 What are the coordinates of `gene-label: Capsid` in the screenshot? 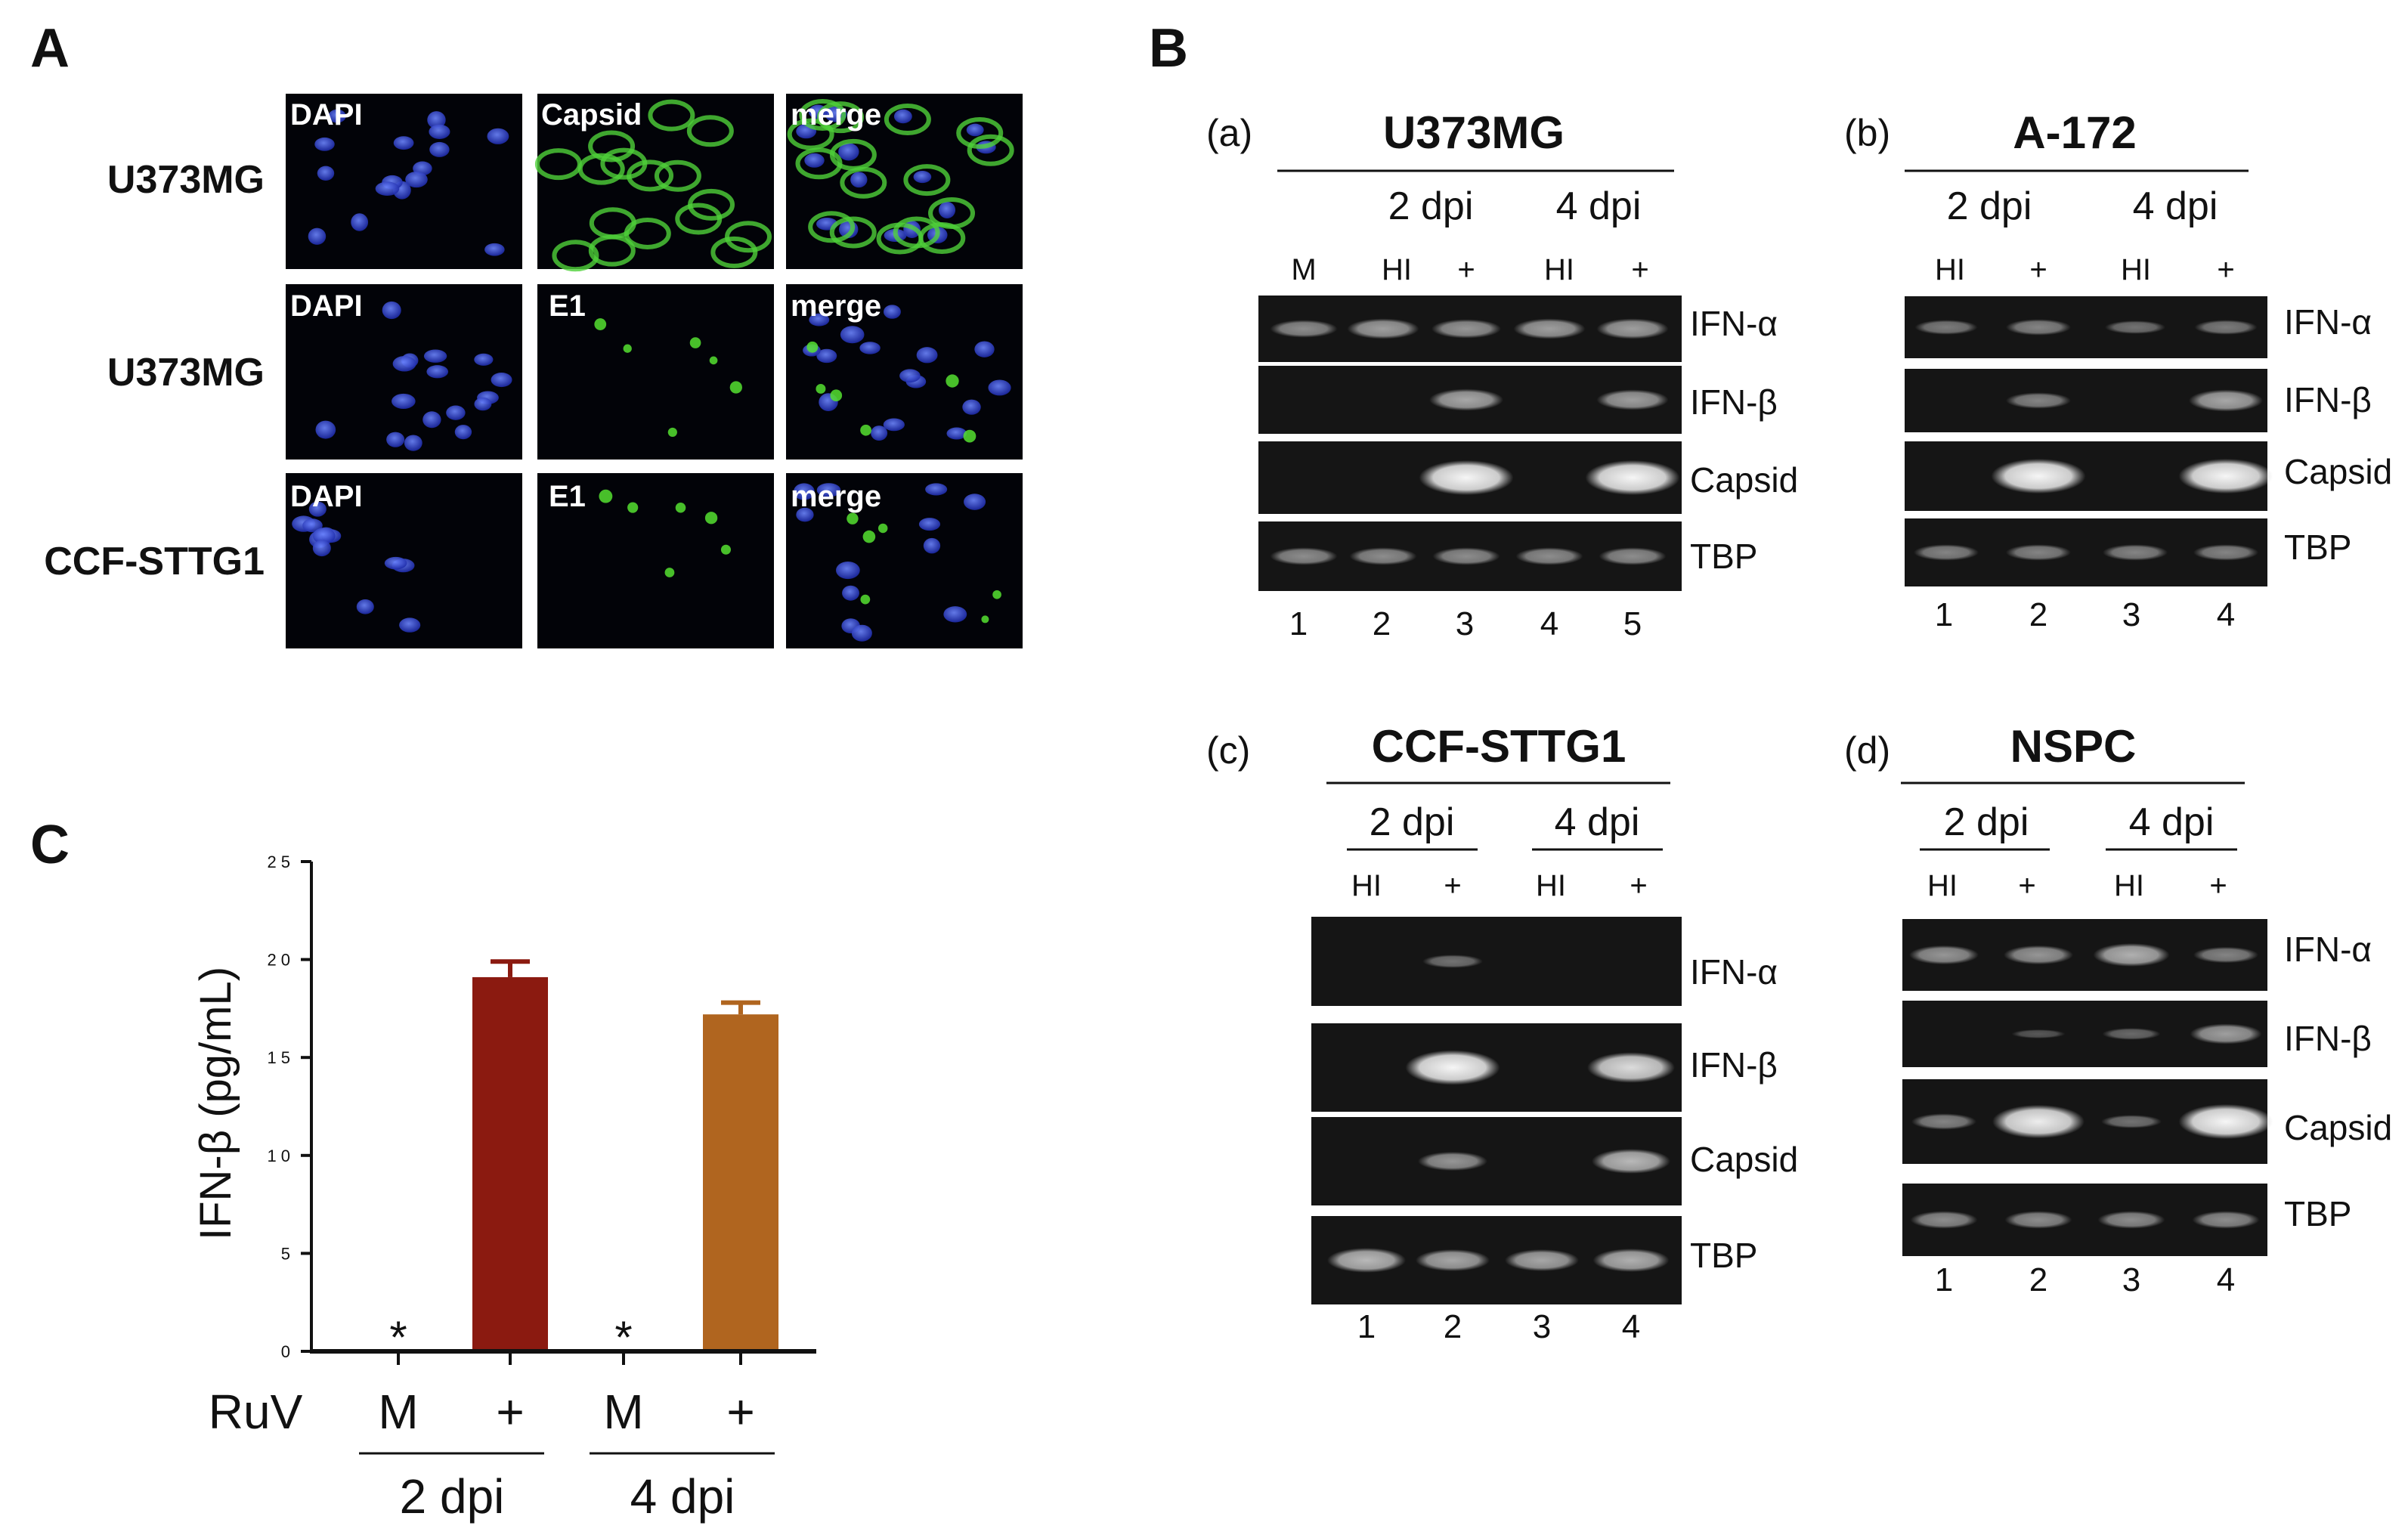 It's located at (1744, 480).